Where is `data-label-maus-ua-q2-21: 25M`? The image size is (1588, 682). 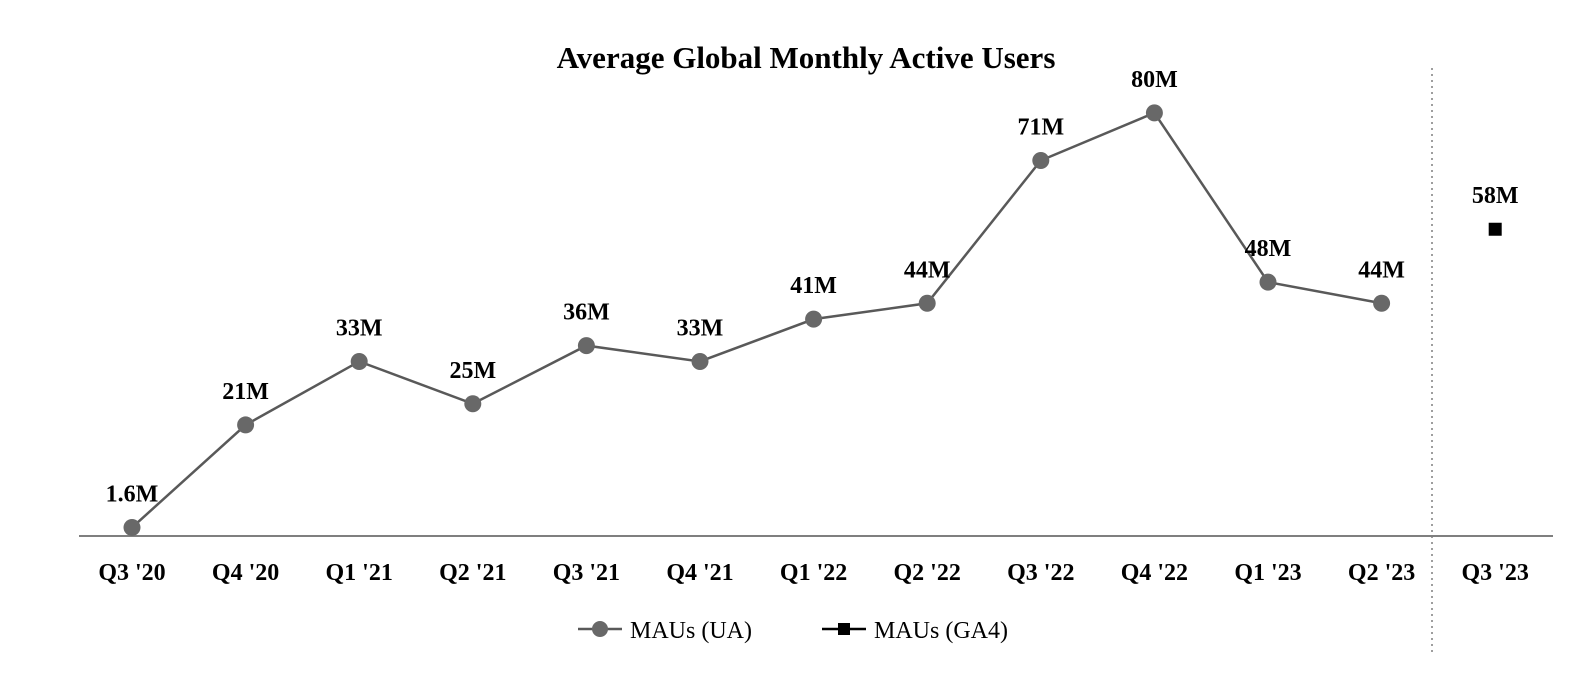
data-label-maus-ua-q2-21: 25M is located at coordinates (472, 371).